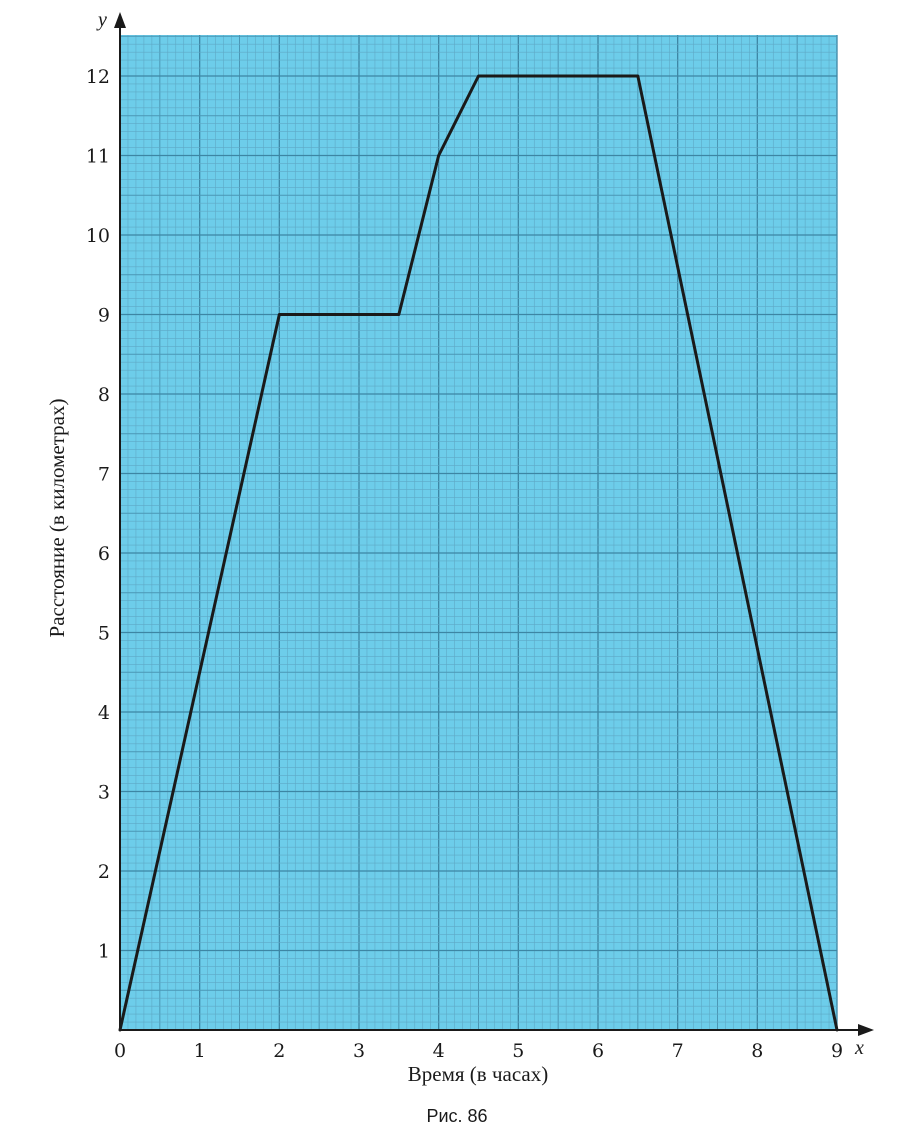 The width and height of the screenshot is (918, 1139). I want to click on x-tick-labels: 0 1 2 3 4 5 6 7 8 9, so click(478, 1051).